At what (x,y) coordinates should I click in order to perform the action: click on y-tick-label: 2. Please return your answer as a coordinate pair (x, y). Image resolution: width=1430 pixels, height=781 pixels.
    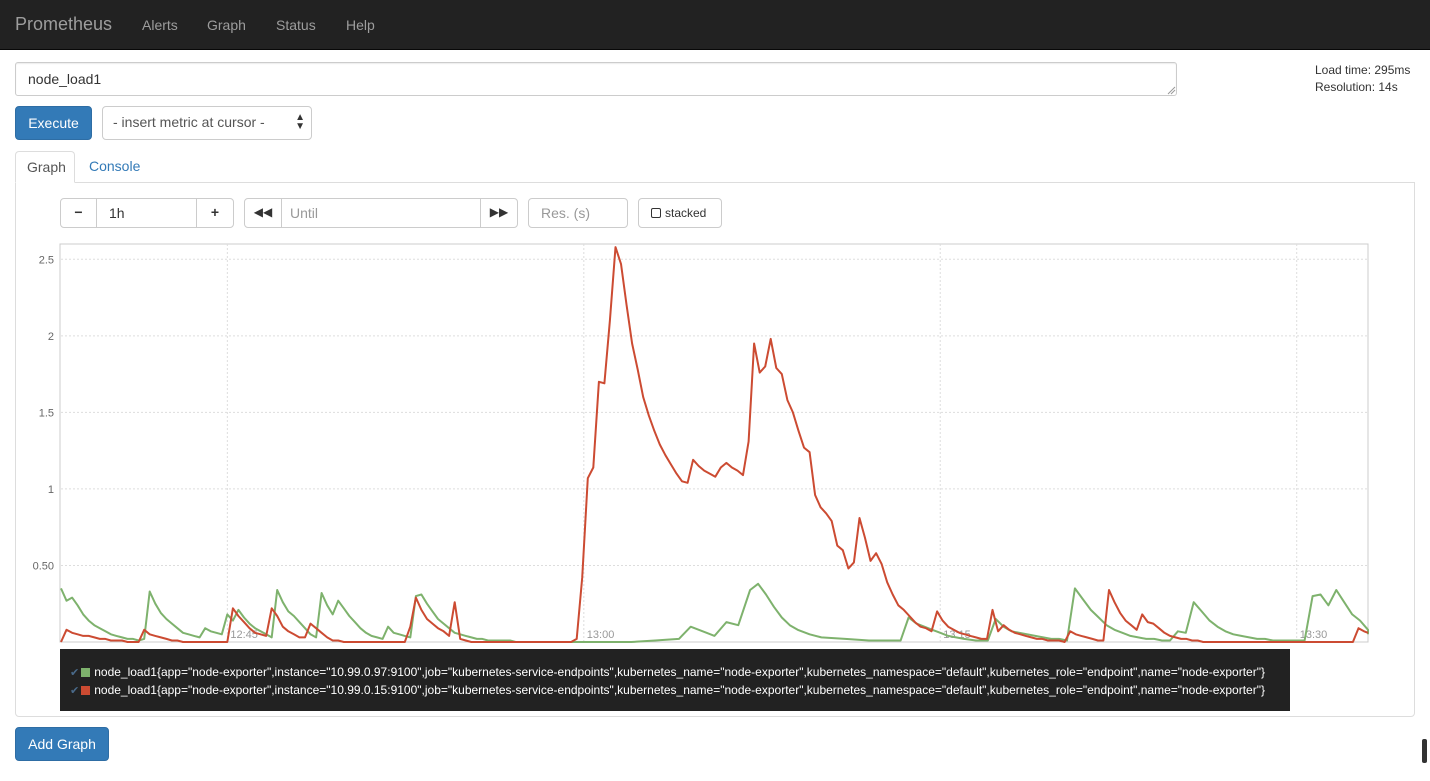
    Looking at the image, I should click on (51, 337).